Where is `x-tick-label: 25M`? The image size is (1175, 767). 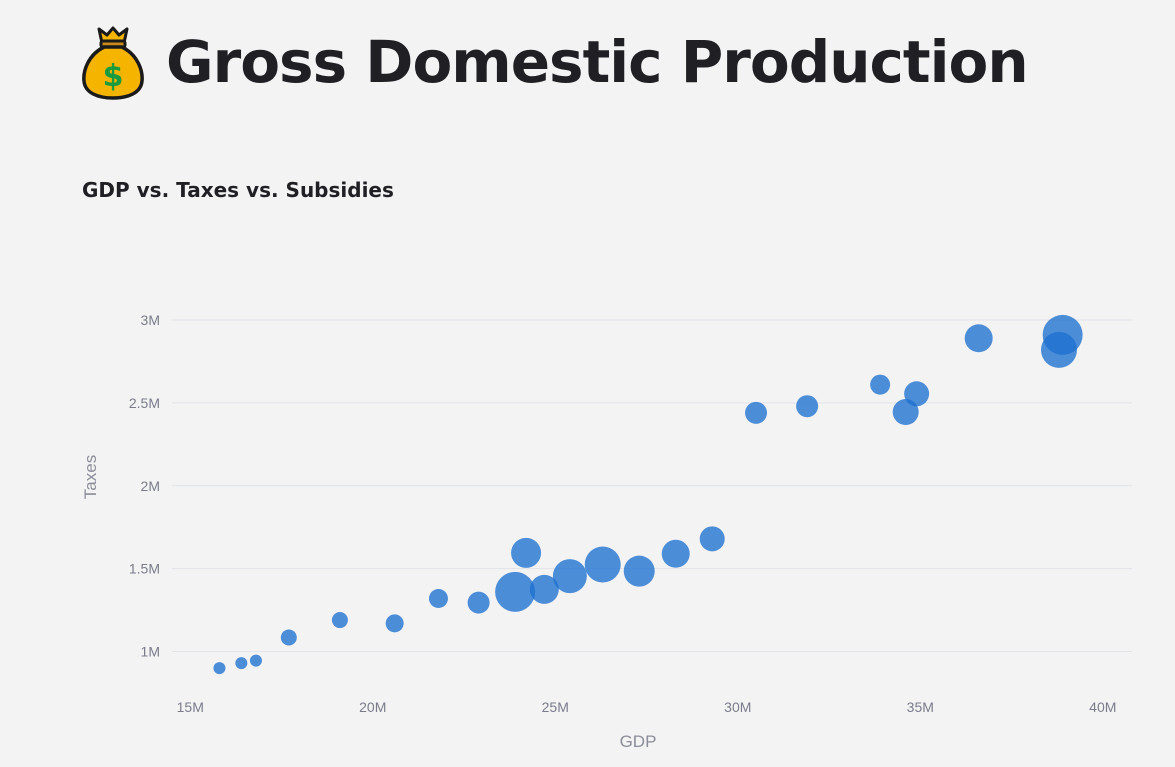
x-tick-label: 25M is located at coordinates (555, 707).